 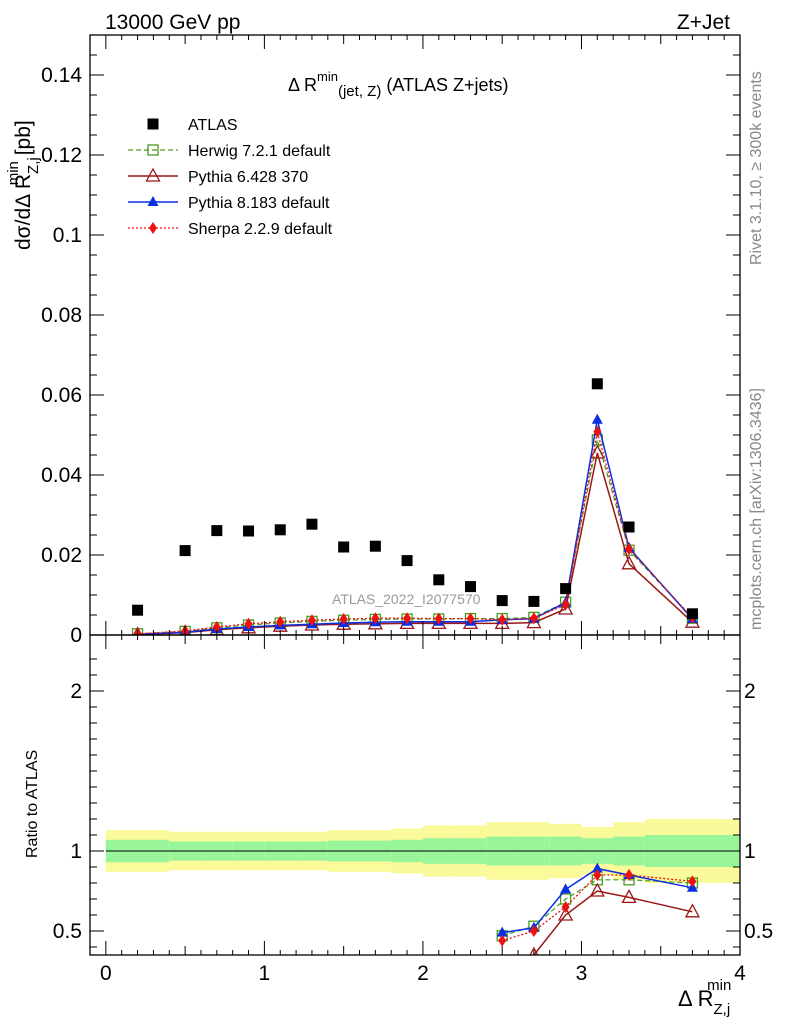 I want to click on y-label-main-text: dσ/dΔ R, so click(x=23, y=212).